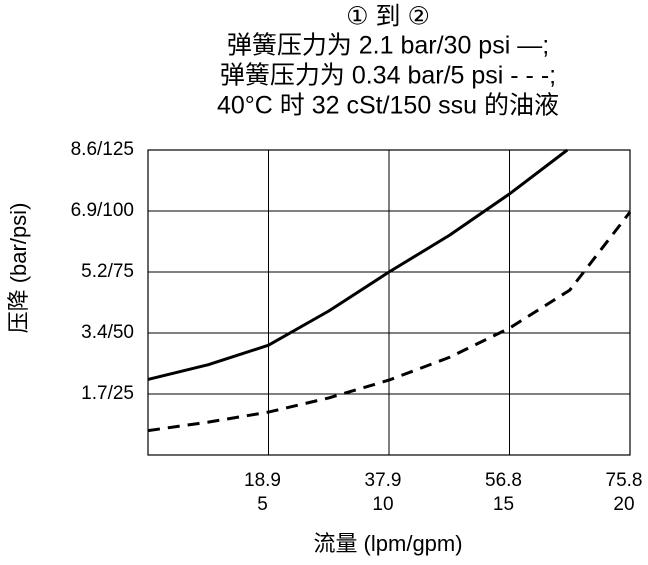 This screenshot has width=648, height=565. What do you see at coordinates (382, 504) in the screenshot?
I see `x-tick-label: 10` at bounding box center [382, 504].